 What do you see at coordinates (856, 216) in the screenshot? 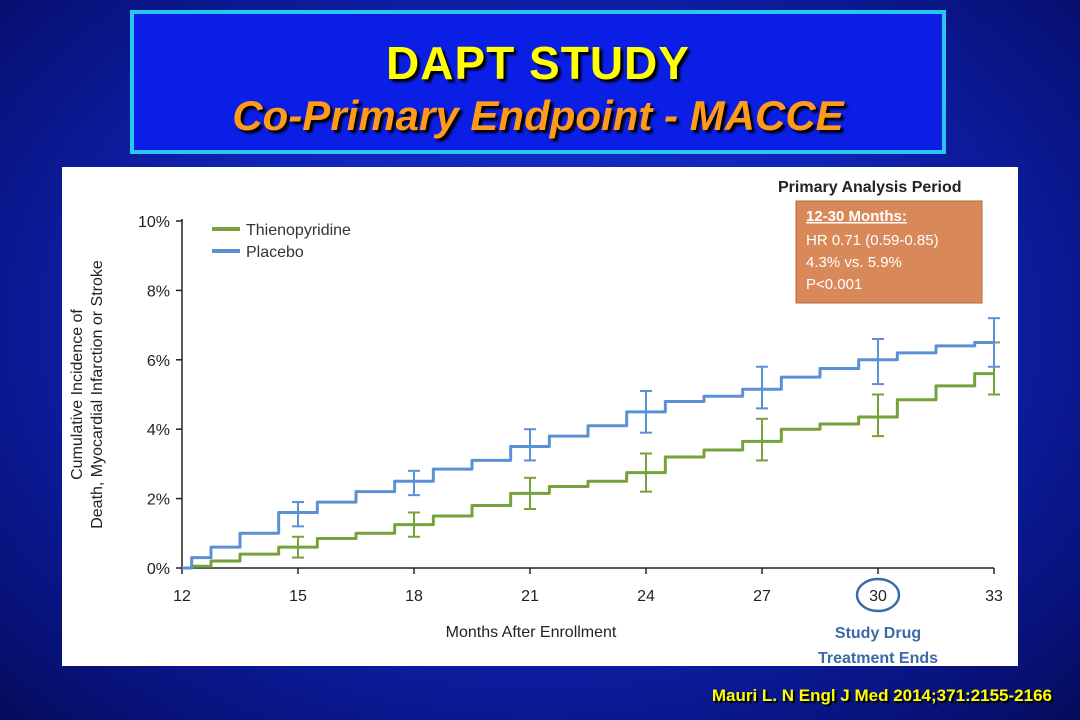
I see `annotation-title: 12-30 Months:` at bounding box center [856, 216].